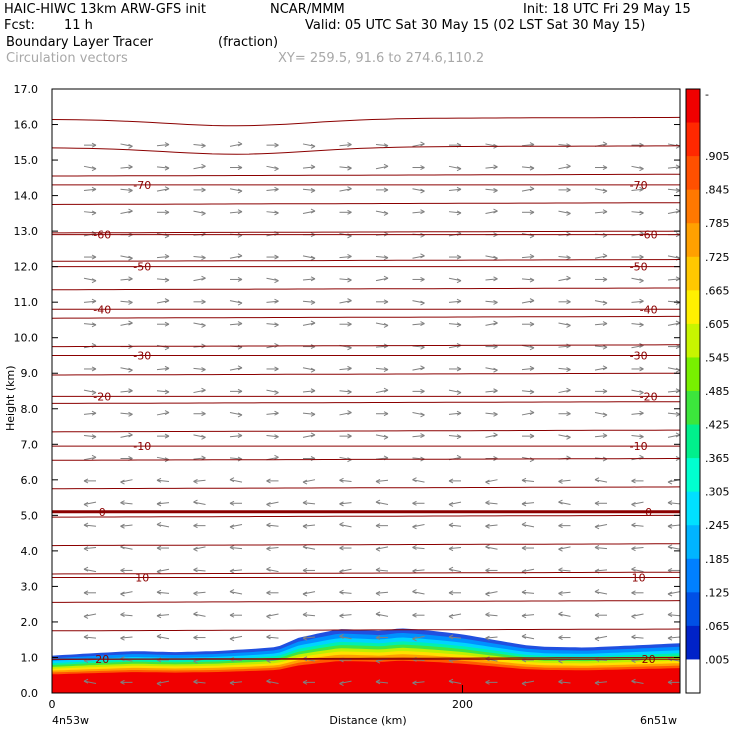  Describe the element at coordinates (693, 609) in the screenshot. I see `colorbar-swatch` at that location.